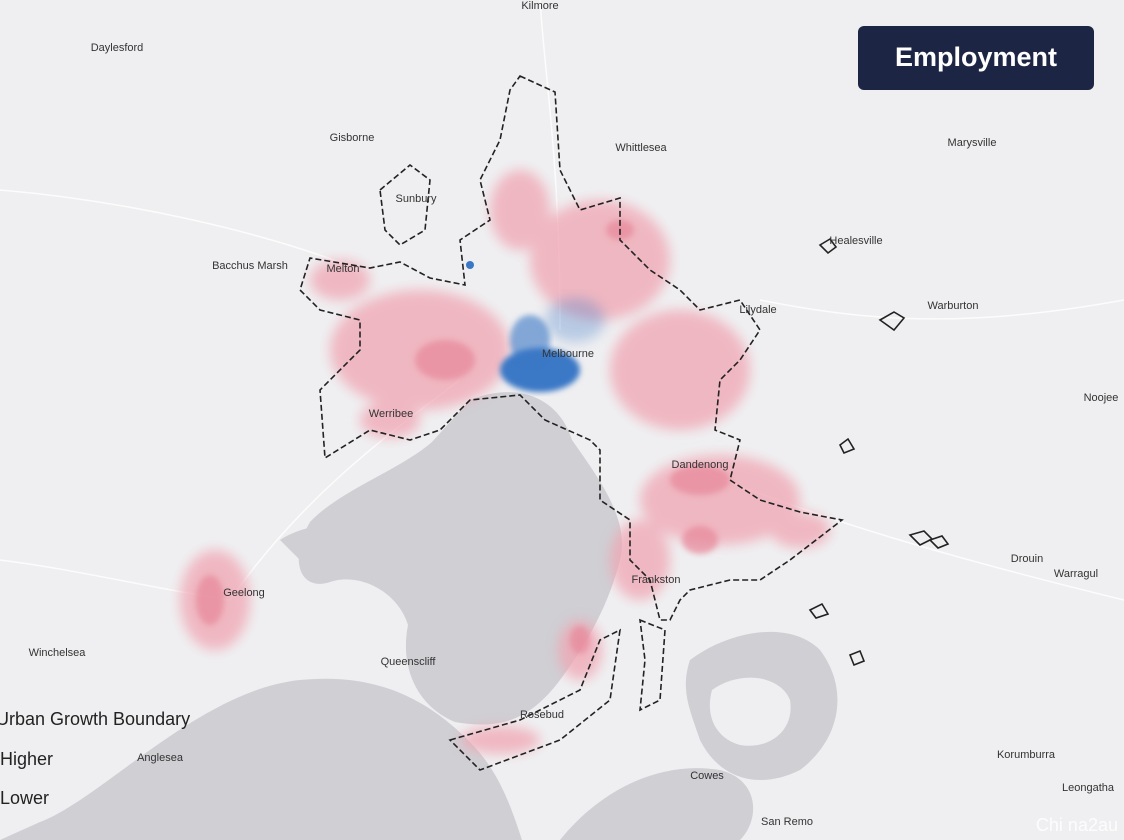  Describe the element at coordinates (656, 580) in the screenshot. I see `place-label: Frankston` at that location.